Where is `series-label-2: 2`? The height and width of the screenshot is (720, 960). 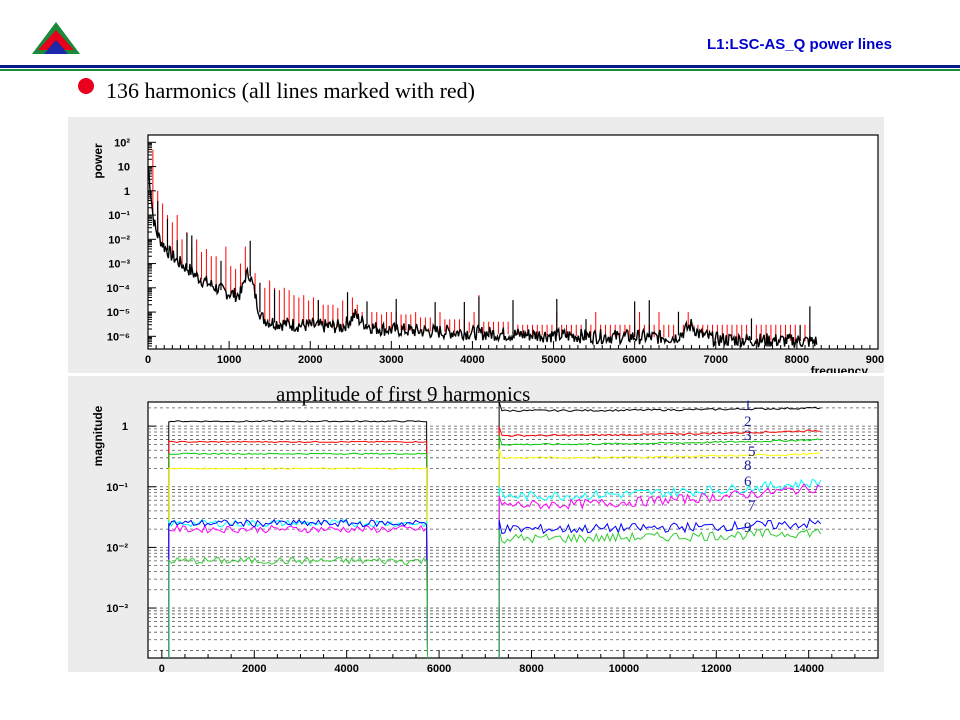 series-label-2: 2 is located at coordinates (748, 422).